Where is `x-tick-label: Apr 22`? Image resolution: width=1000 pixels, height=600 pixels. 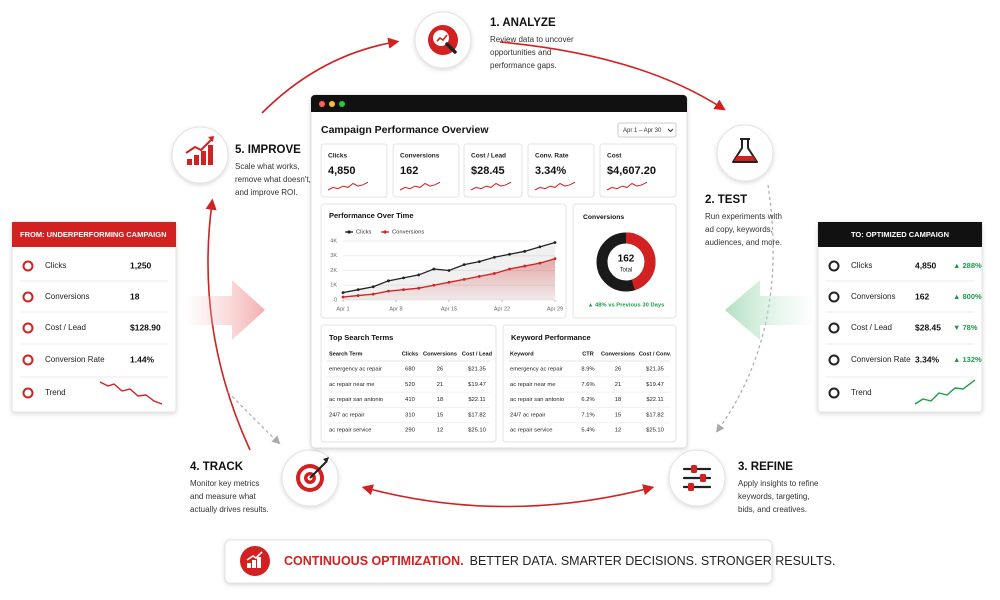
x-tick-label: Apr 22 is located at coordinates (502, 309).